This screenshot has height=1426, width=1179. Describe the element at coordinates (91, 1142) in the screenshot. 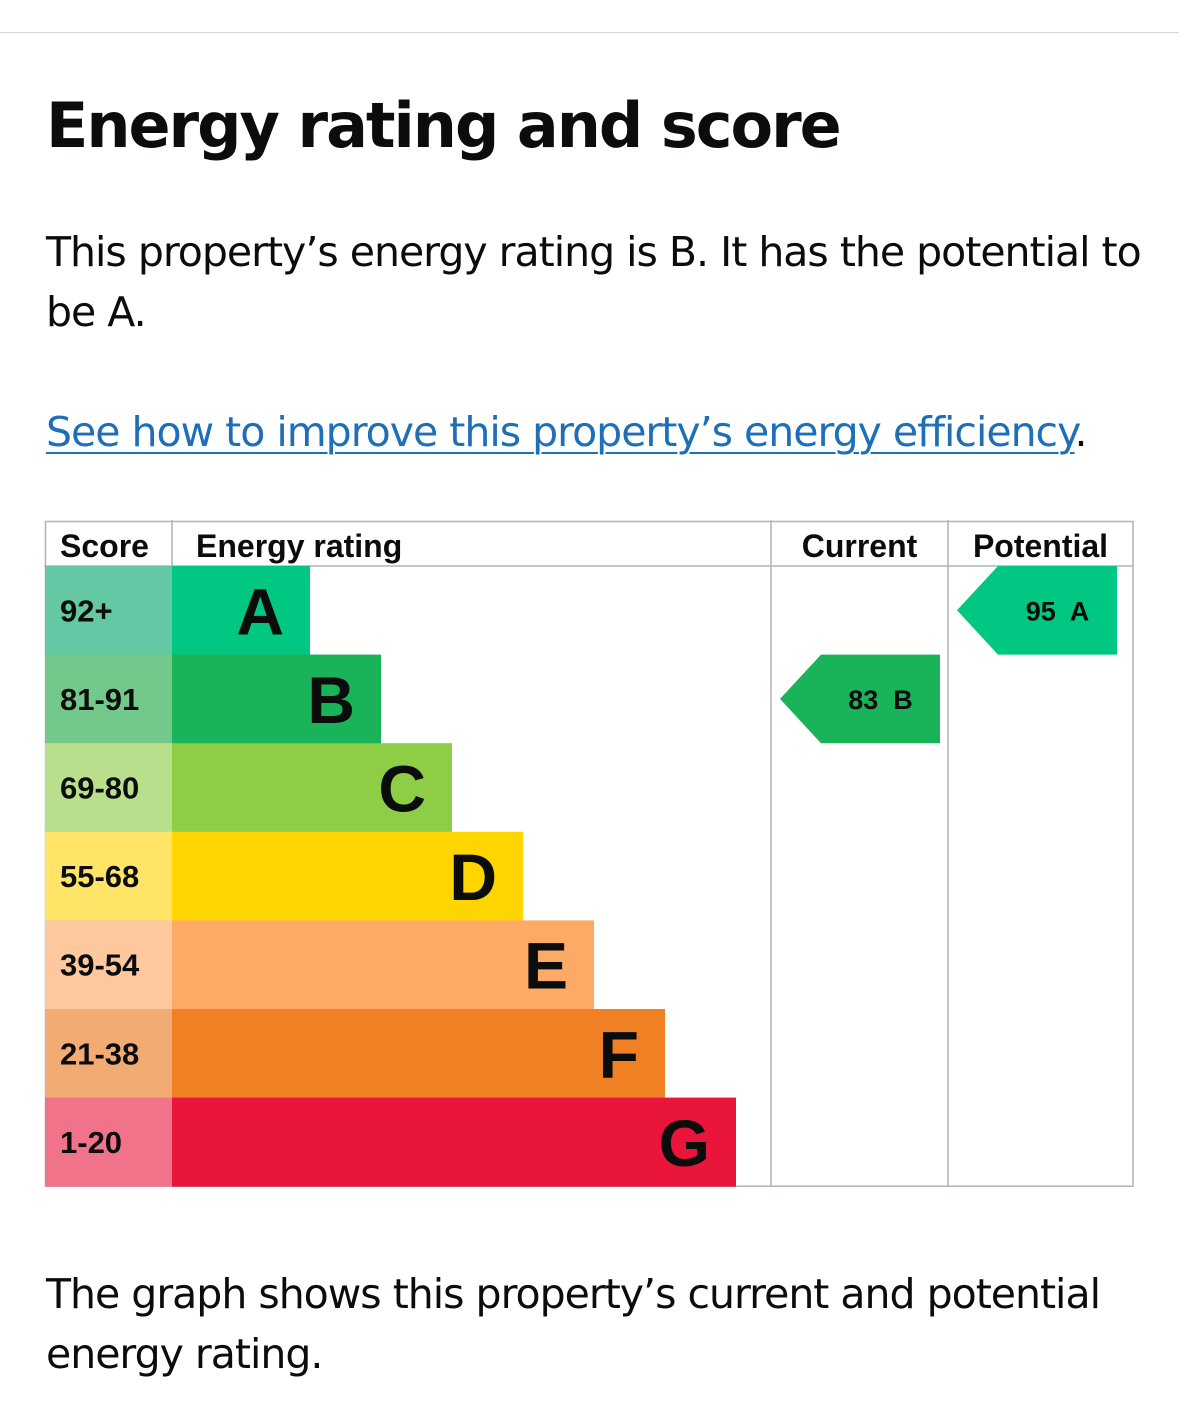

I see `score-range-g: 1-20` at that location.